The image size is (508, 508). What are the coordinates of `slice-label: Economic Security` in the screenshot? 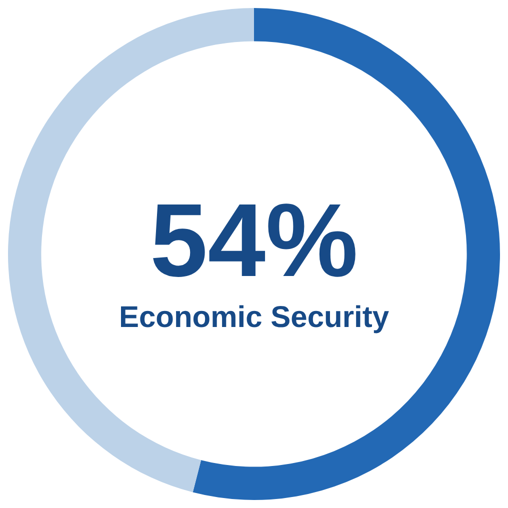 It's located at (254, 317).